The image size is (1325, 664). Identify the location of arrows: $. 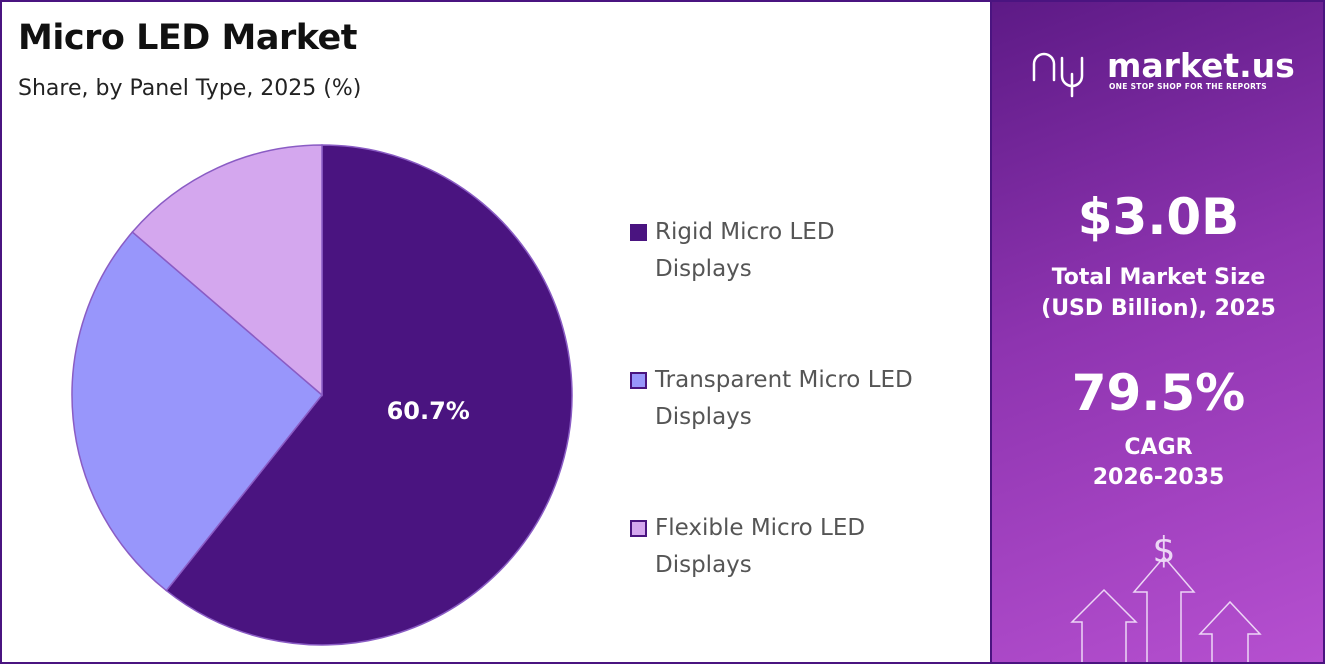
(1166, 596).